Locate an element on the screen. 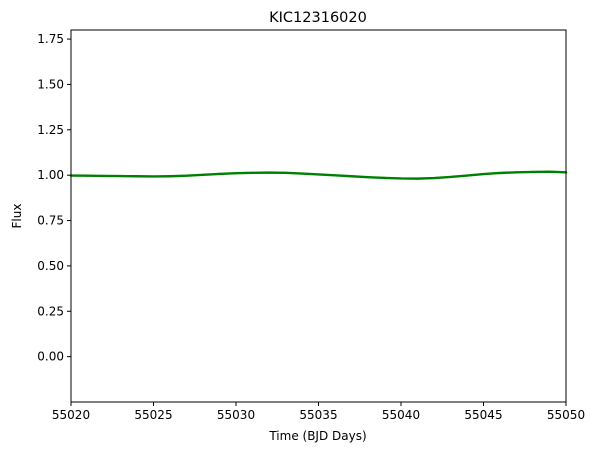 The height and width of the screenshot is (453, 598). x-tick-label: 55020 is located at coordinates (71, 415).